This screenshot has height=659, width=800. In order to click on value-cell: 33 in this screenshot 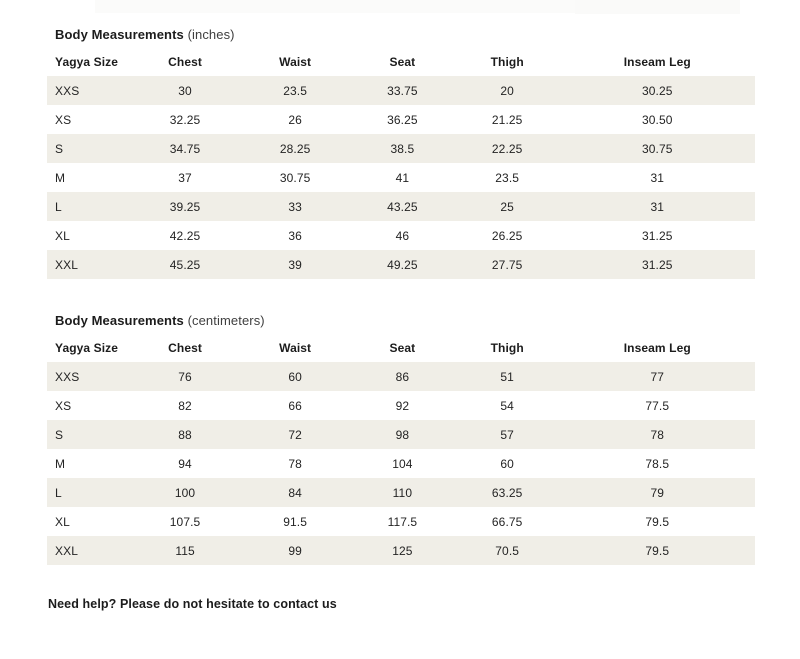, I will do `click(295, 206)`.